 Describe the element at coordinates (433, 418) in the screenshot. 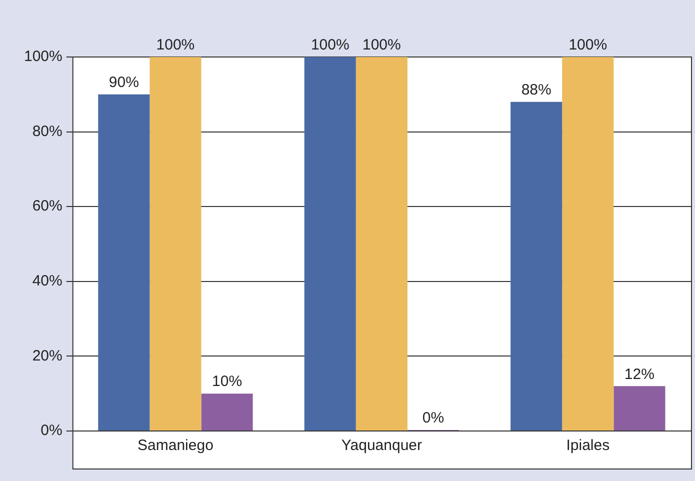

I see `data-label: 0%` at that location.